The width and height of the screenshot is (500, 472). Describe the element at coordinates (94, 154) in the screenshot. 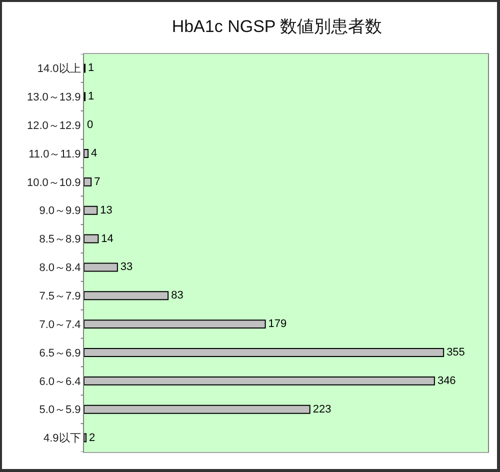

I see `data-label: 4` at that location.